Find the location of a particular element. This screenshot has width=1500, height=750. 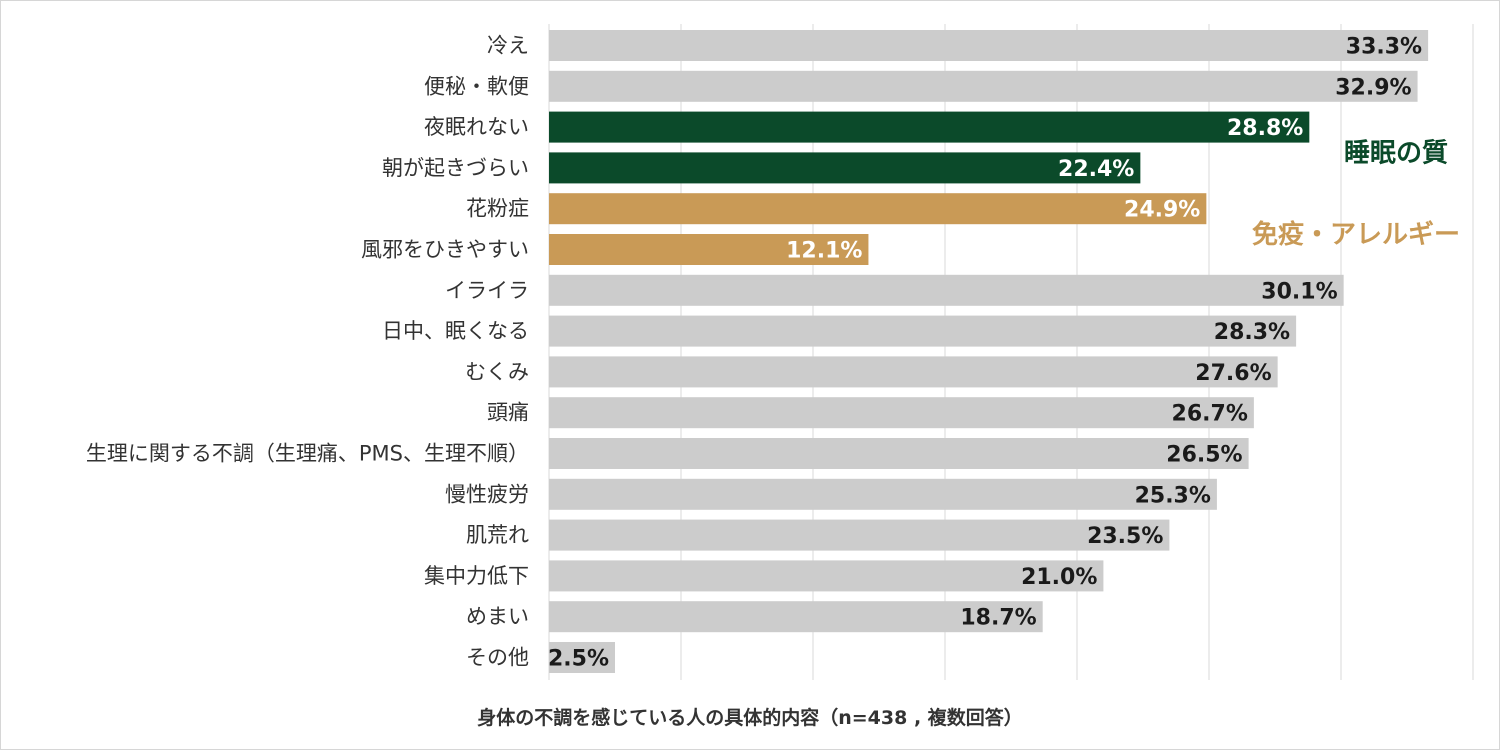

category-label: 夜眠れない is located at coordinates (476, 127).